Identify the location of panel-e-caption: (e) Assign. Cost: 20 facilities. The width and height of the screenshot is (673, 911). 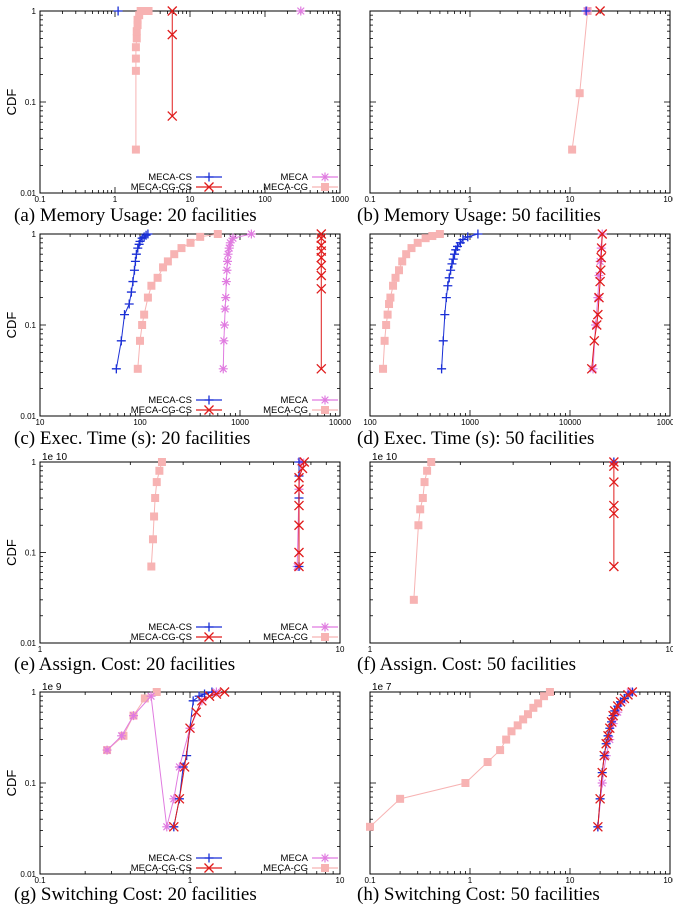
(125, 664).